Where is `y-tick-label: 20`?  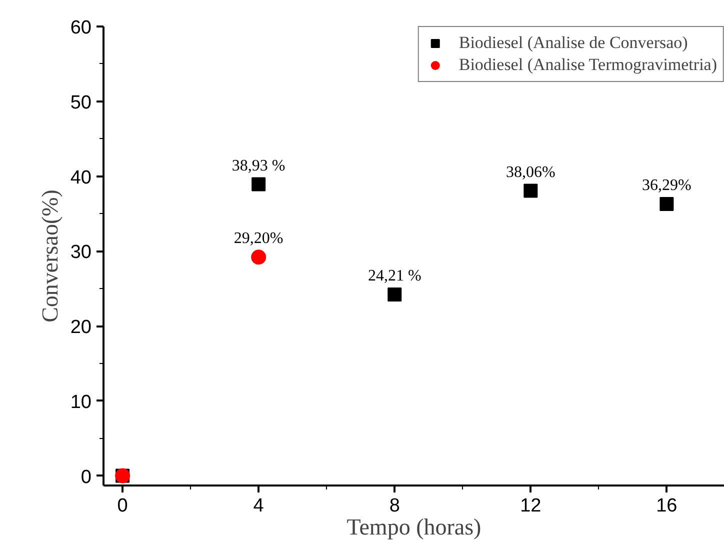 y-tick-label: 20 is located at coordinates (81, 327).